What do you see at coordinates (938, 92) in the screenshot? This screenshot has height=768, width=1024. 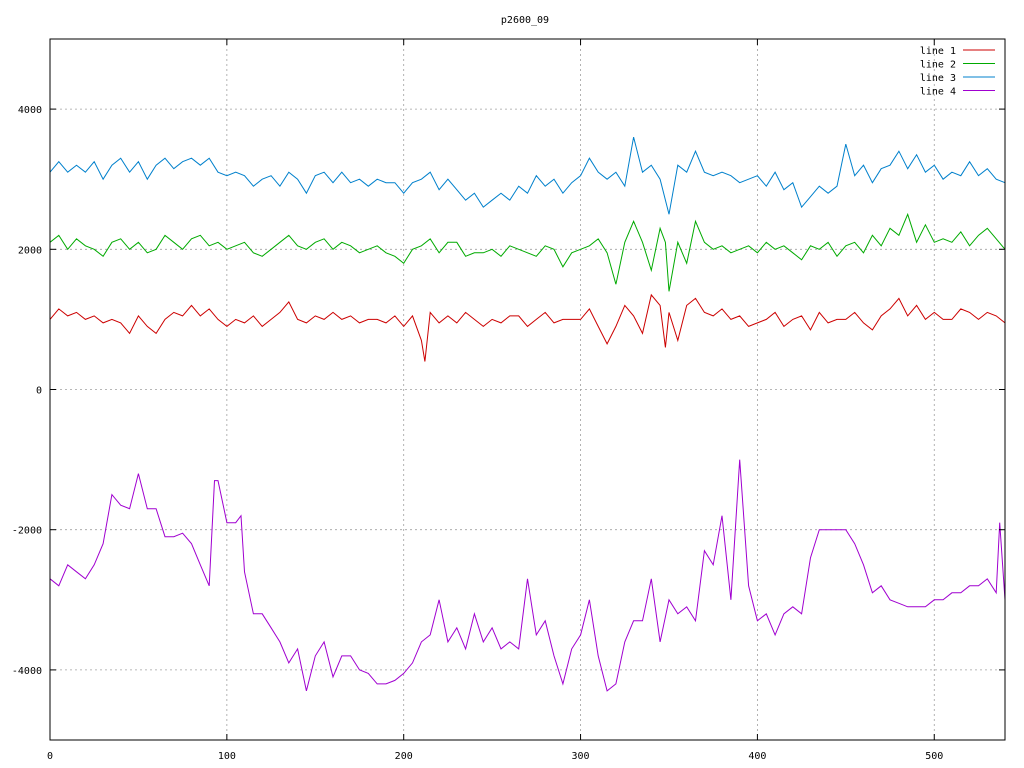 I see `legend-label: line 4` at bounding box center [938, 92].